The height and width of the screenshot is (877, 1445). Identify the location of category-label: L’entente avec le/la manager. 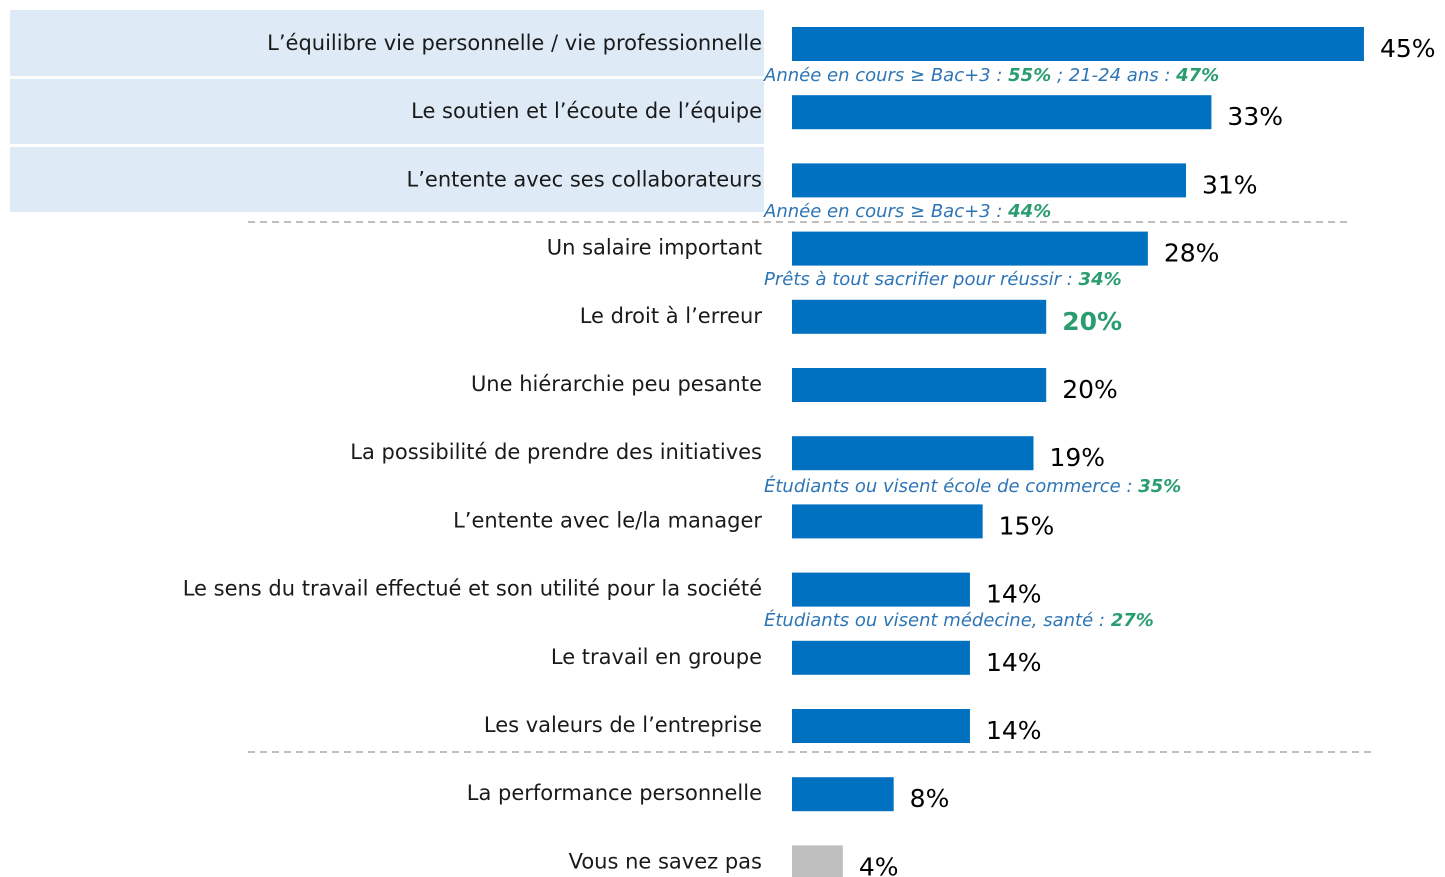
(607, 520).